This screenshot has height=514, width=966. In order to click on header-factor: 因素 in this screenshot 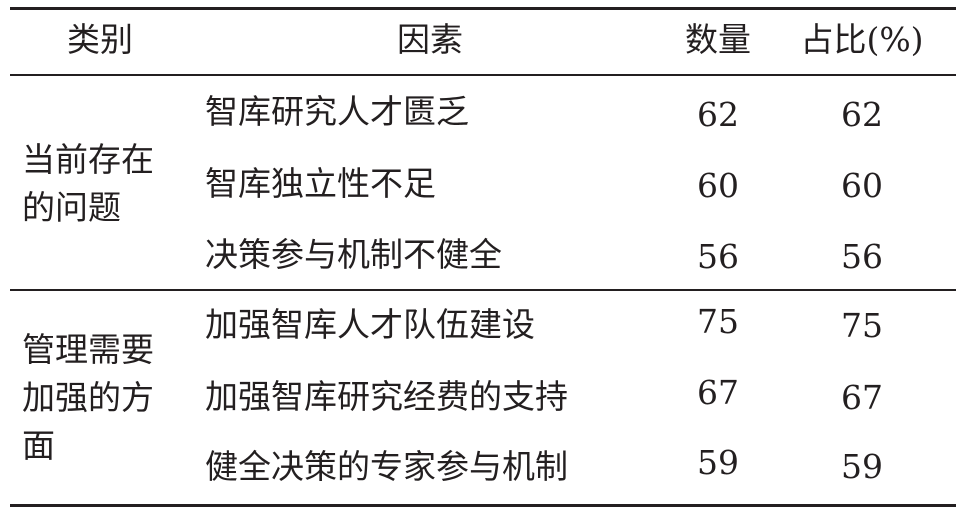, I will do `click(430, 39)`.